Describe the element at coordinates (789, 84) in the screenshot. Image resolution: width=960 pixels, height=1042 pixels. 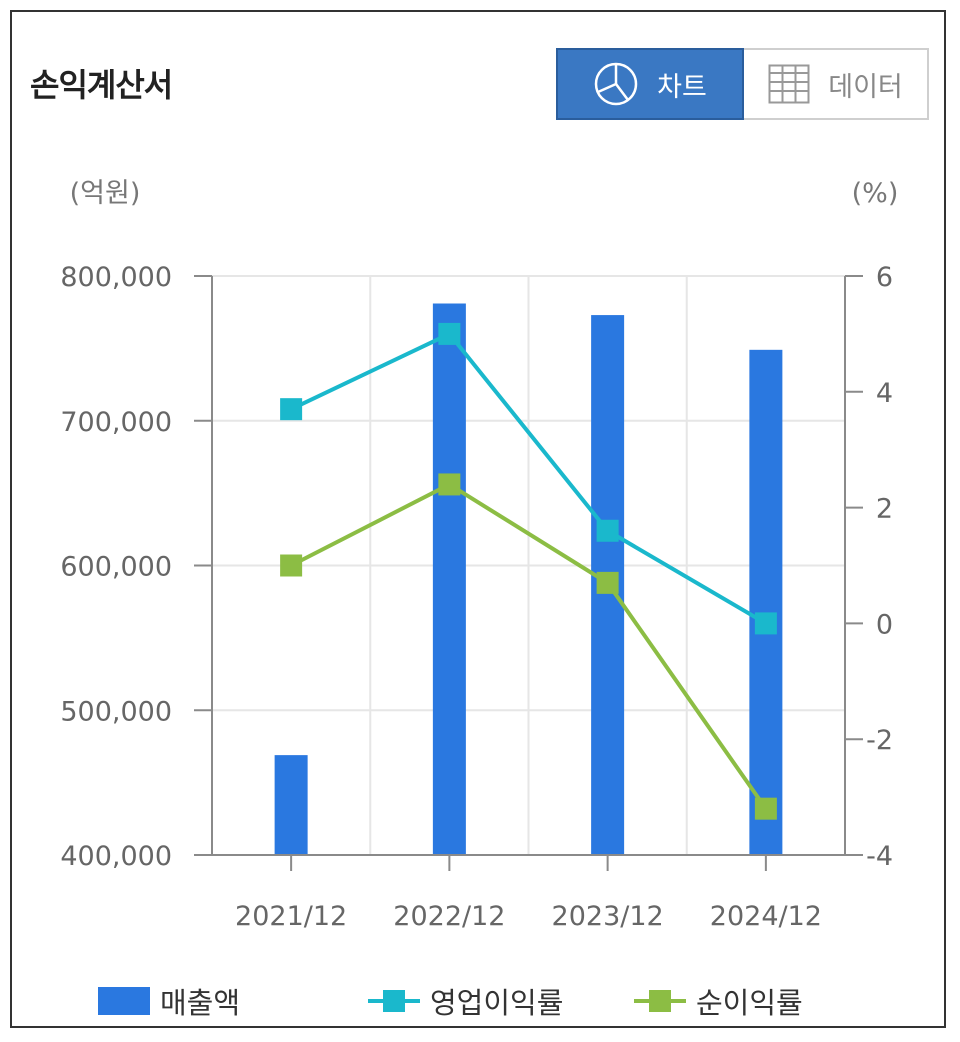
I see `table-grid-icon` at that location.